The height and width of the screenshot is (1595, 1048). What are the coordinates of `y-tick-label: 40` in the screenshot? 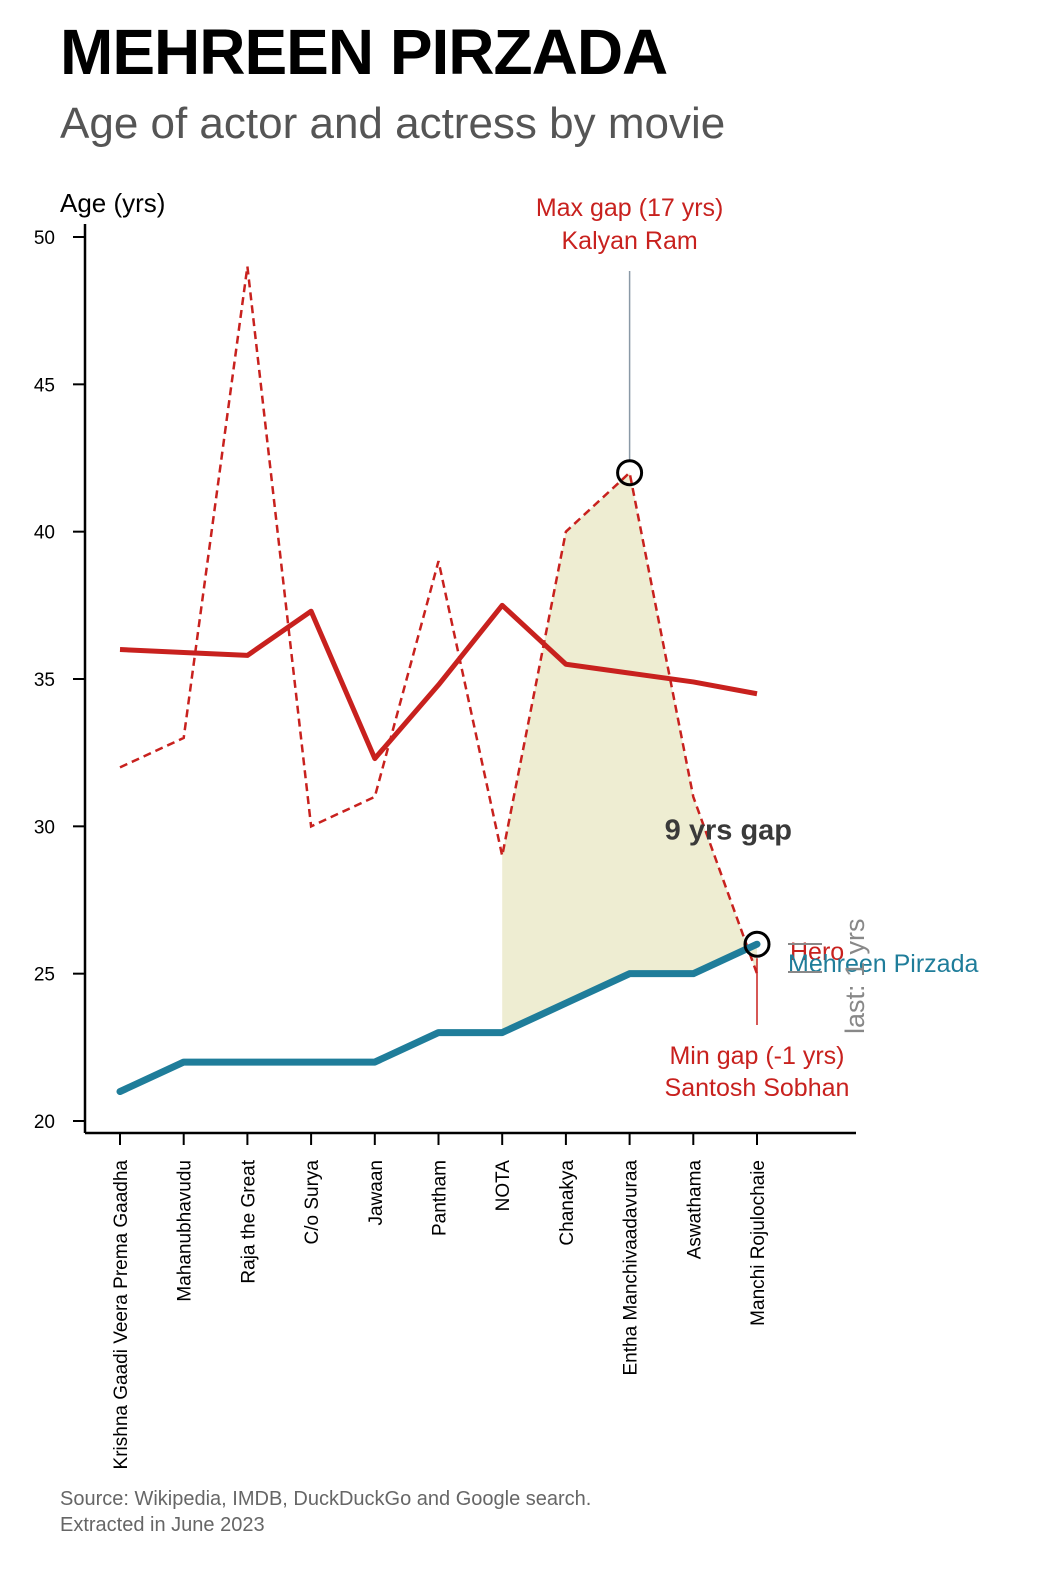 It's located at (44, 533).